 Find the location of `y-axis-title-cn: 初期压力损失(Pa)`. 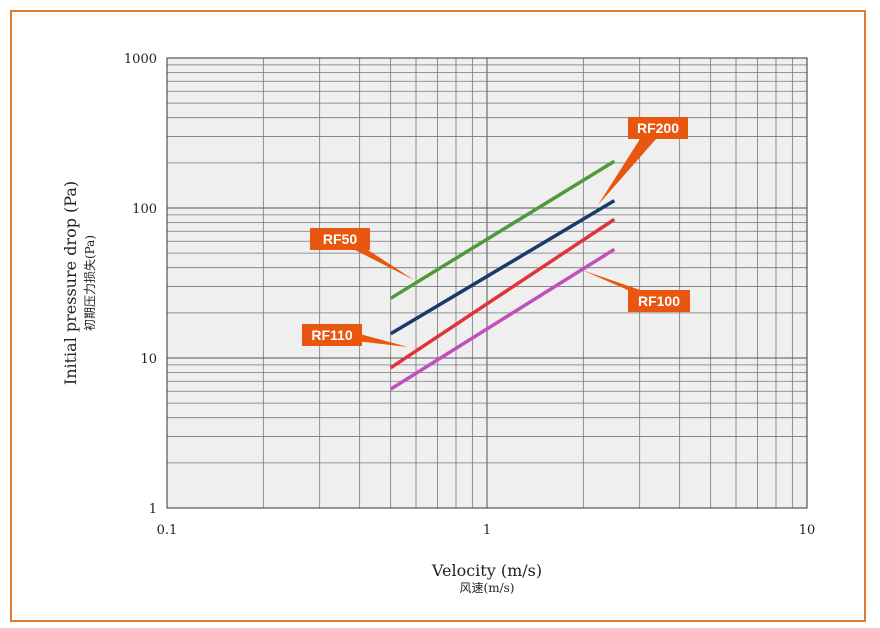

y-axis-title-cn: 初期压力损失(Pa) is located at coordinates (89, 283).